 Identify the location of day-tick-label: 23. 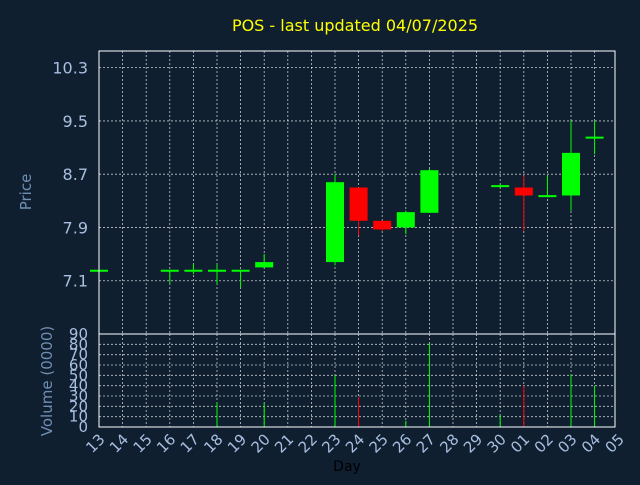
(331, 443).